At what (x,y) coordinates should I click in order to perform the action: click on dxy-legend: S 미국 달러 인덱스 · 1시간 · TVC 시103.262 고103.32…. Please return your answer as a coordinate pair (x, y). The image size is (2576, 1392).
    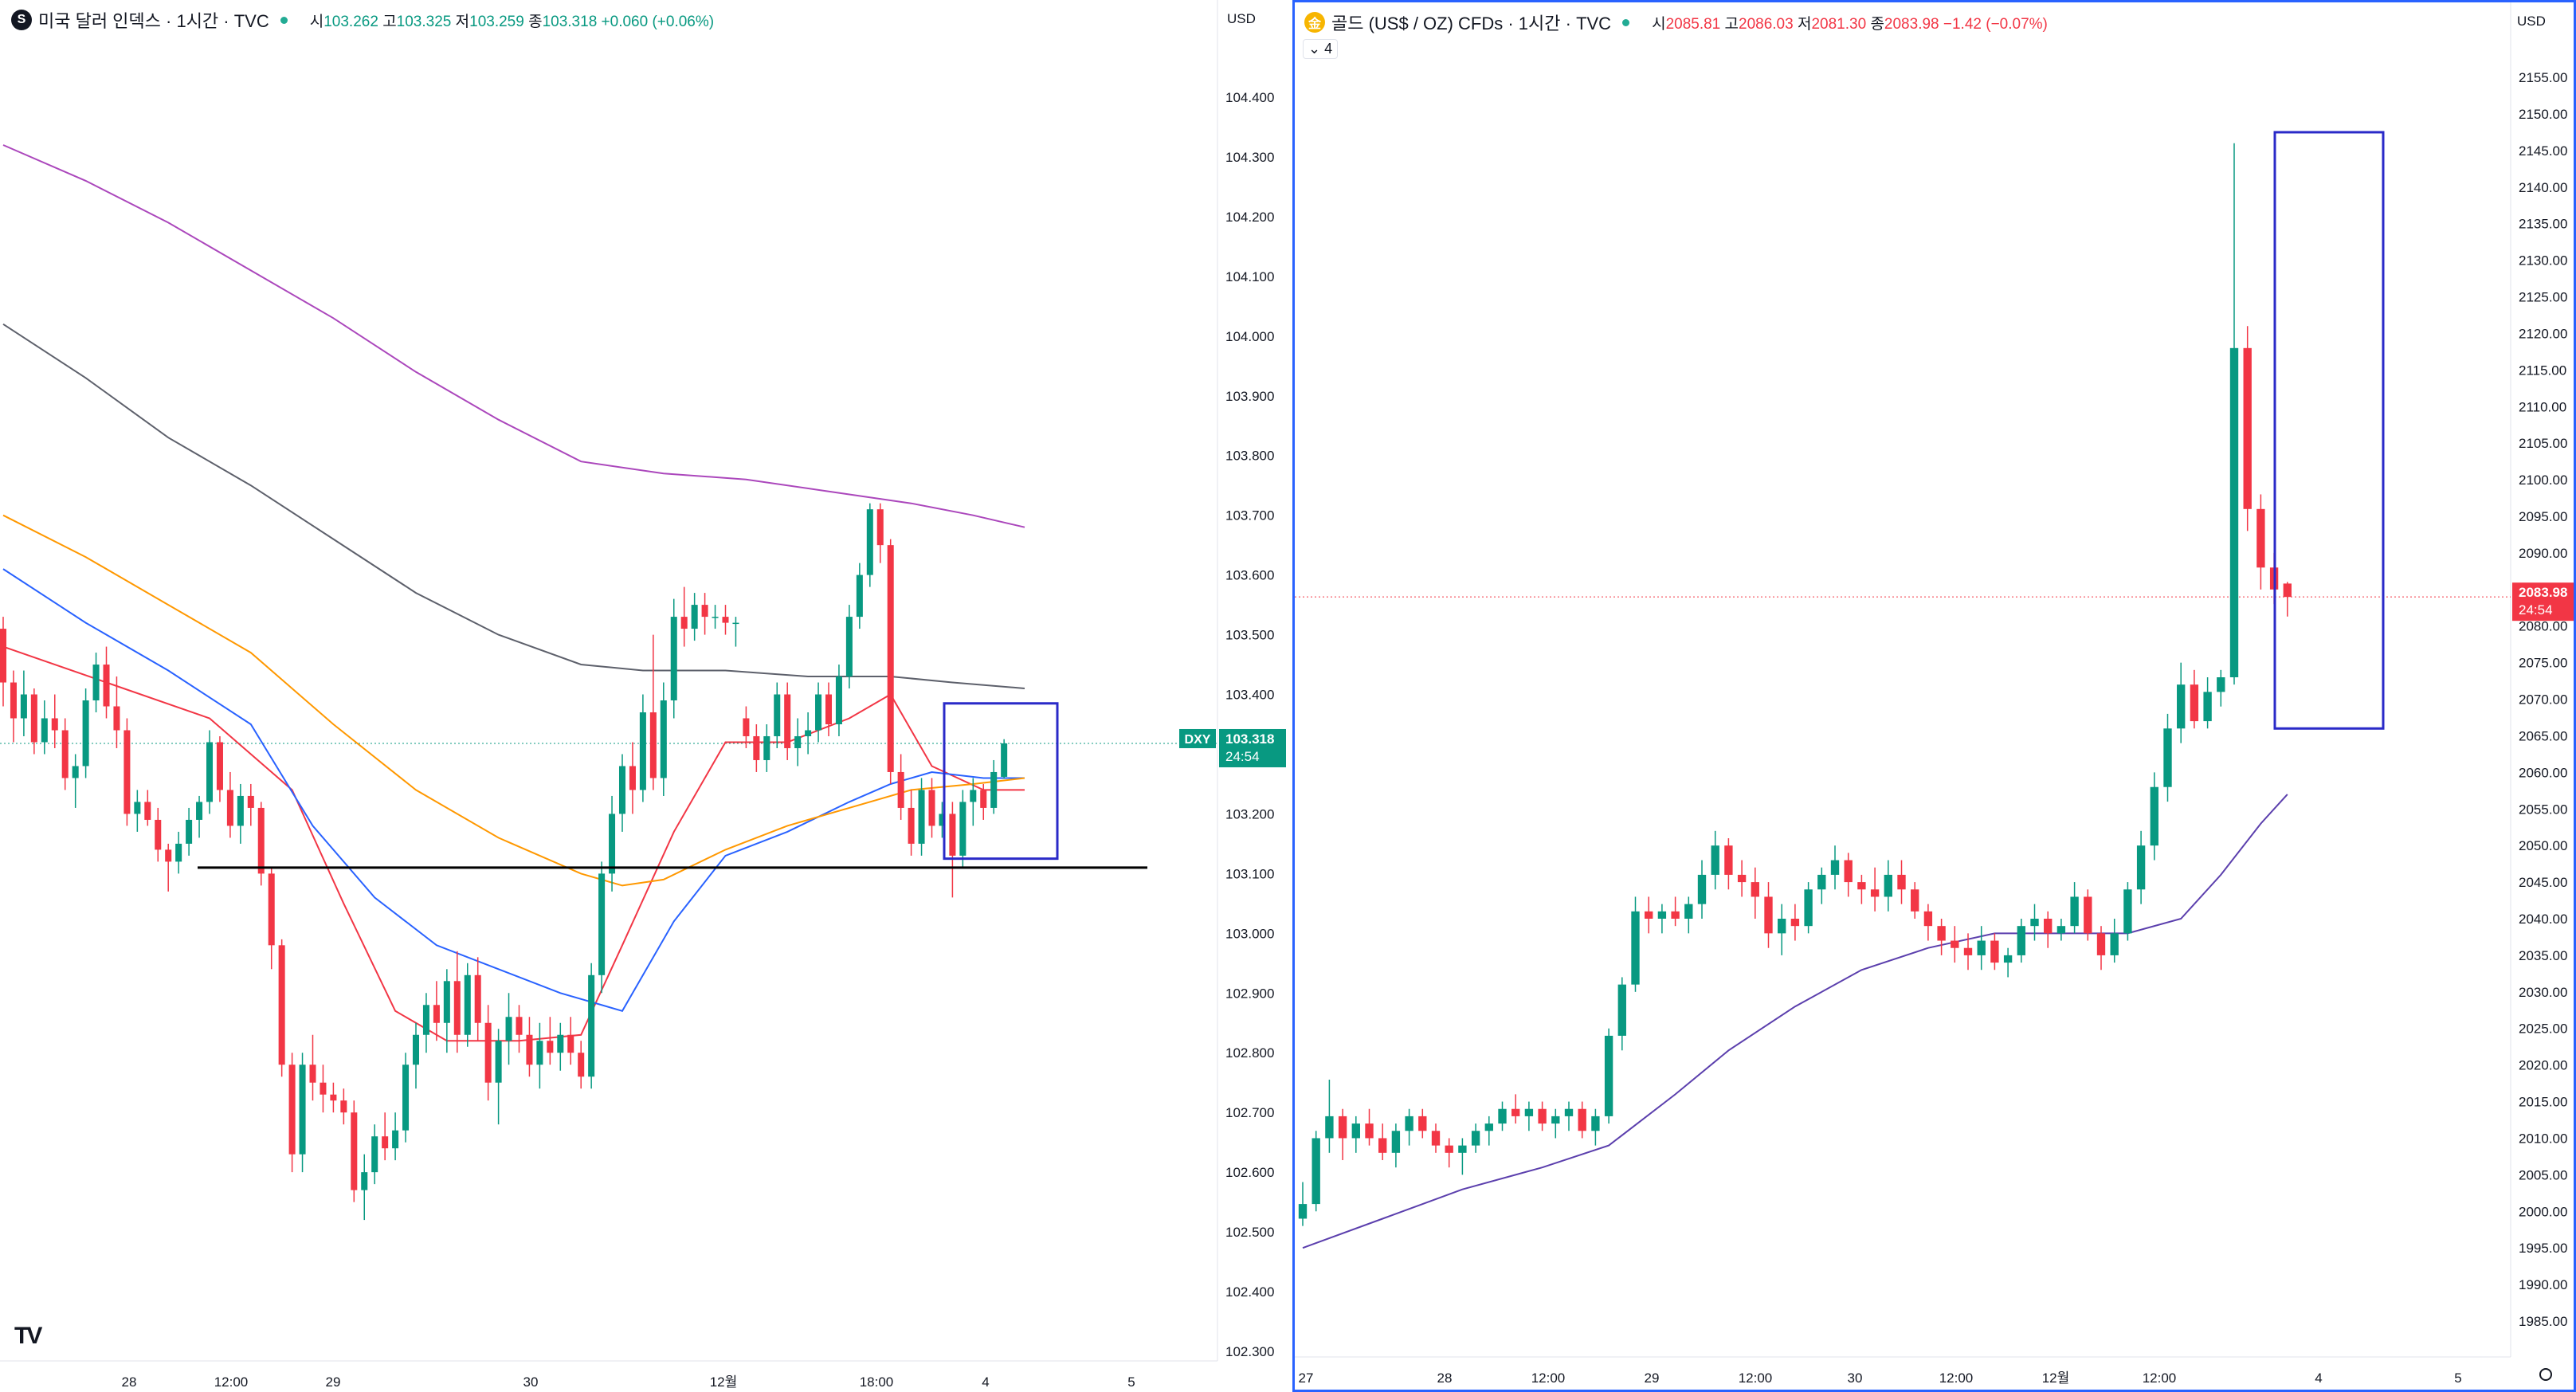
    Looking at the image, I should click on (362, 19).